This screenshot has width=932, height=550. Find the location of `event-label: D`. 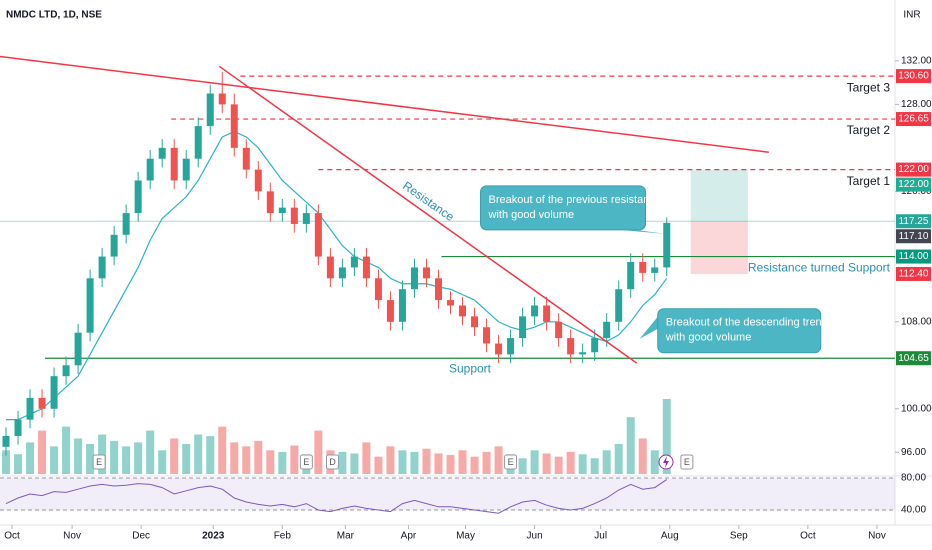

event-label: D is located at coordinates (332, 462).